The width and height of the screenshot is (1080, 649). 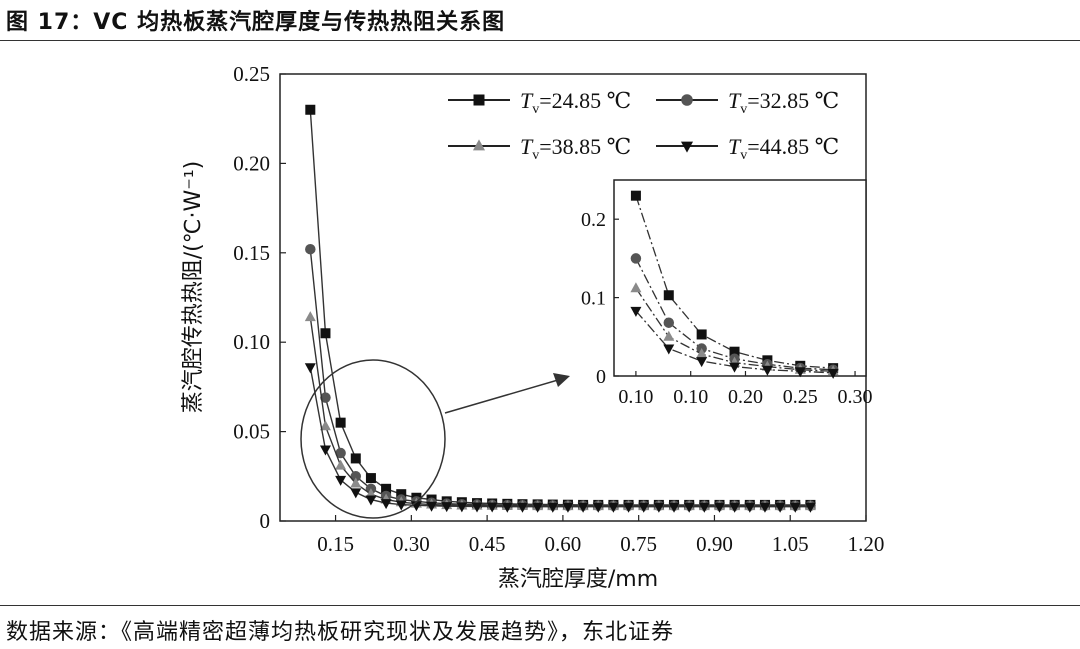 What do you see at coordinates (740, 278) in the screenshot?
I see `inset-frame` at bounding box center [740, 278].